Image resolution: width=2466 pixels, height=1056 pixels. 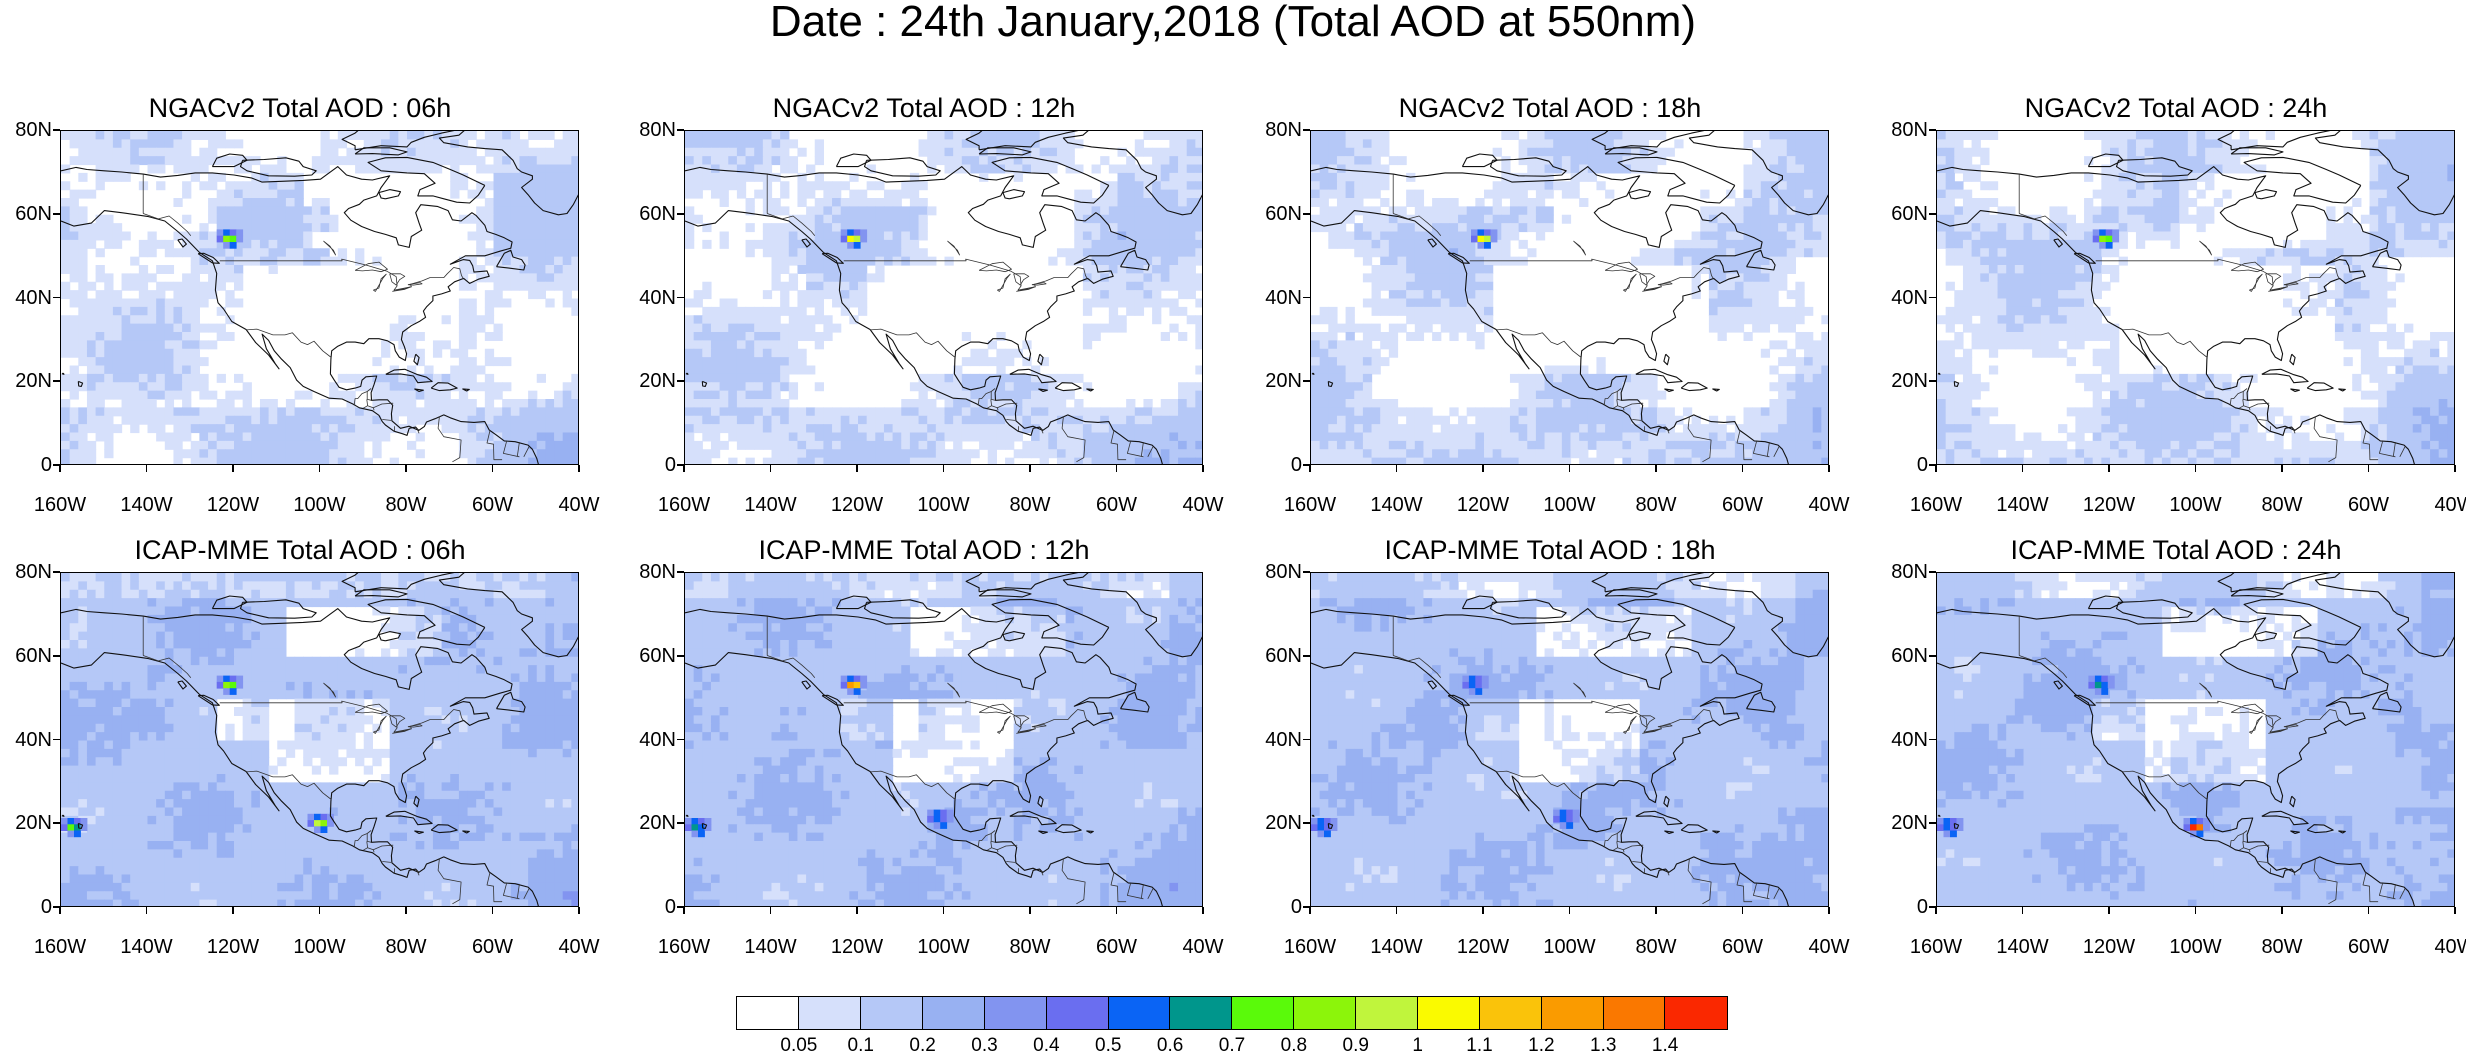 What do you see at coordinates (680, 465) in the screenshot?
I see `y-tick` at bounding box center [680, 465].